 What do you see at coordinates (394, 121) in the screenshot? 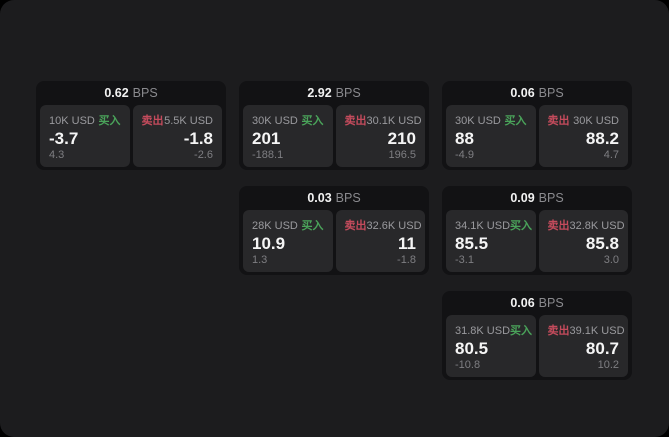
I see `sell-amount: 30.1K USD` at bounding box center [394, 121].